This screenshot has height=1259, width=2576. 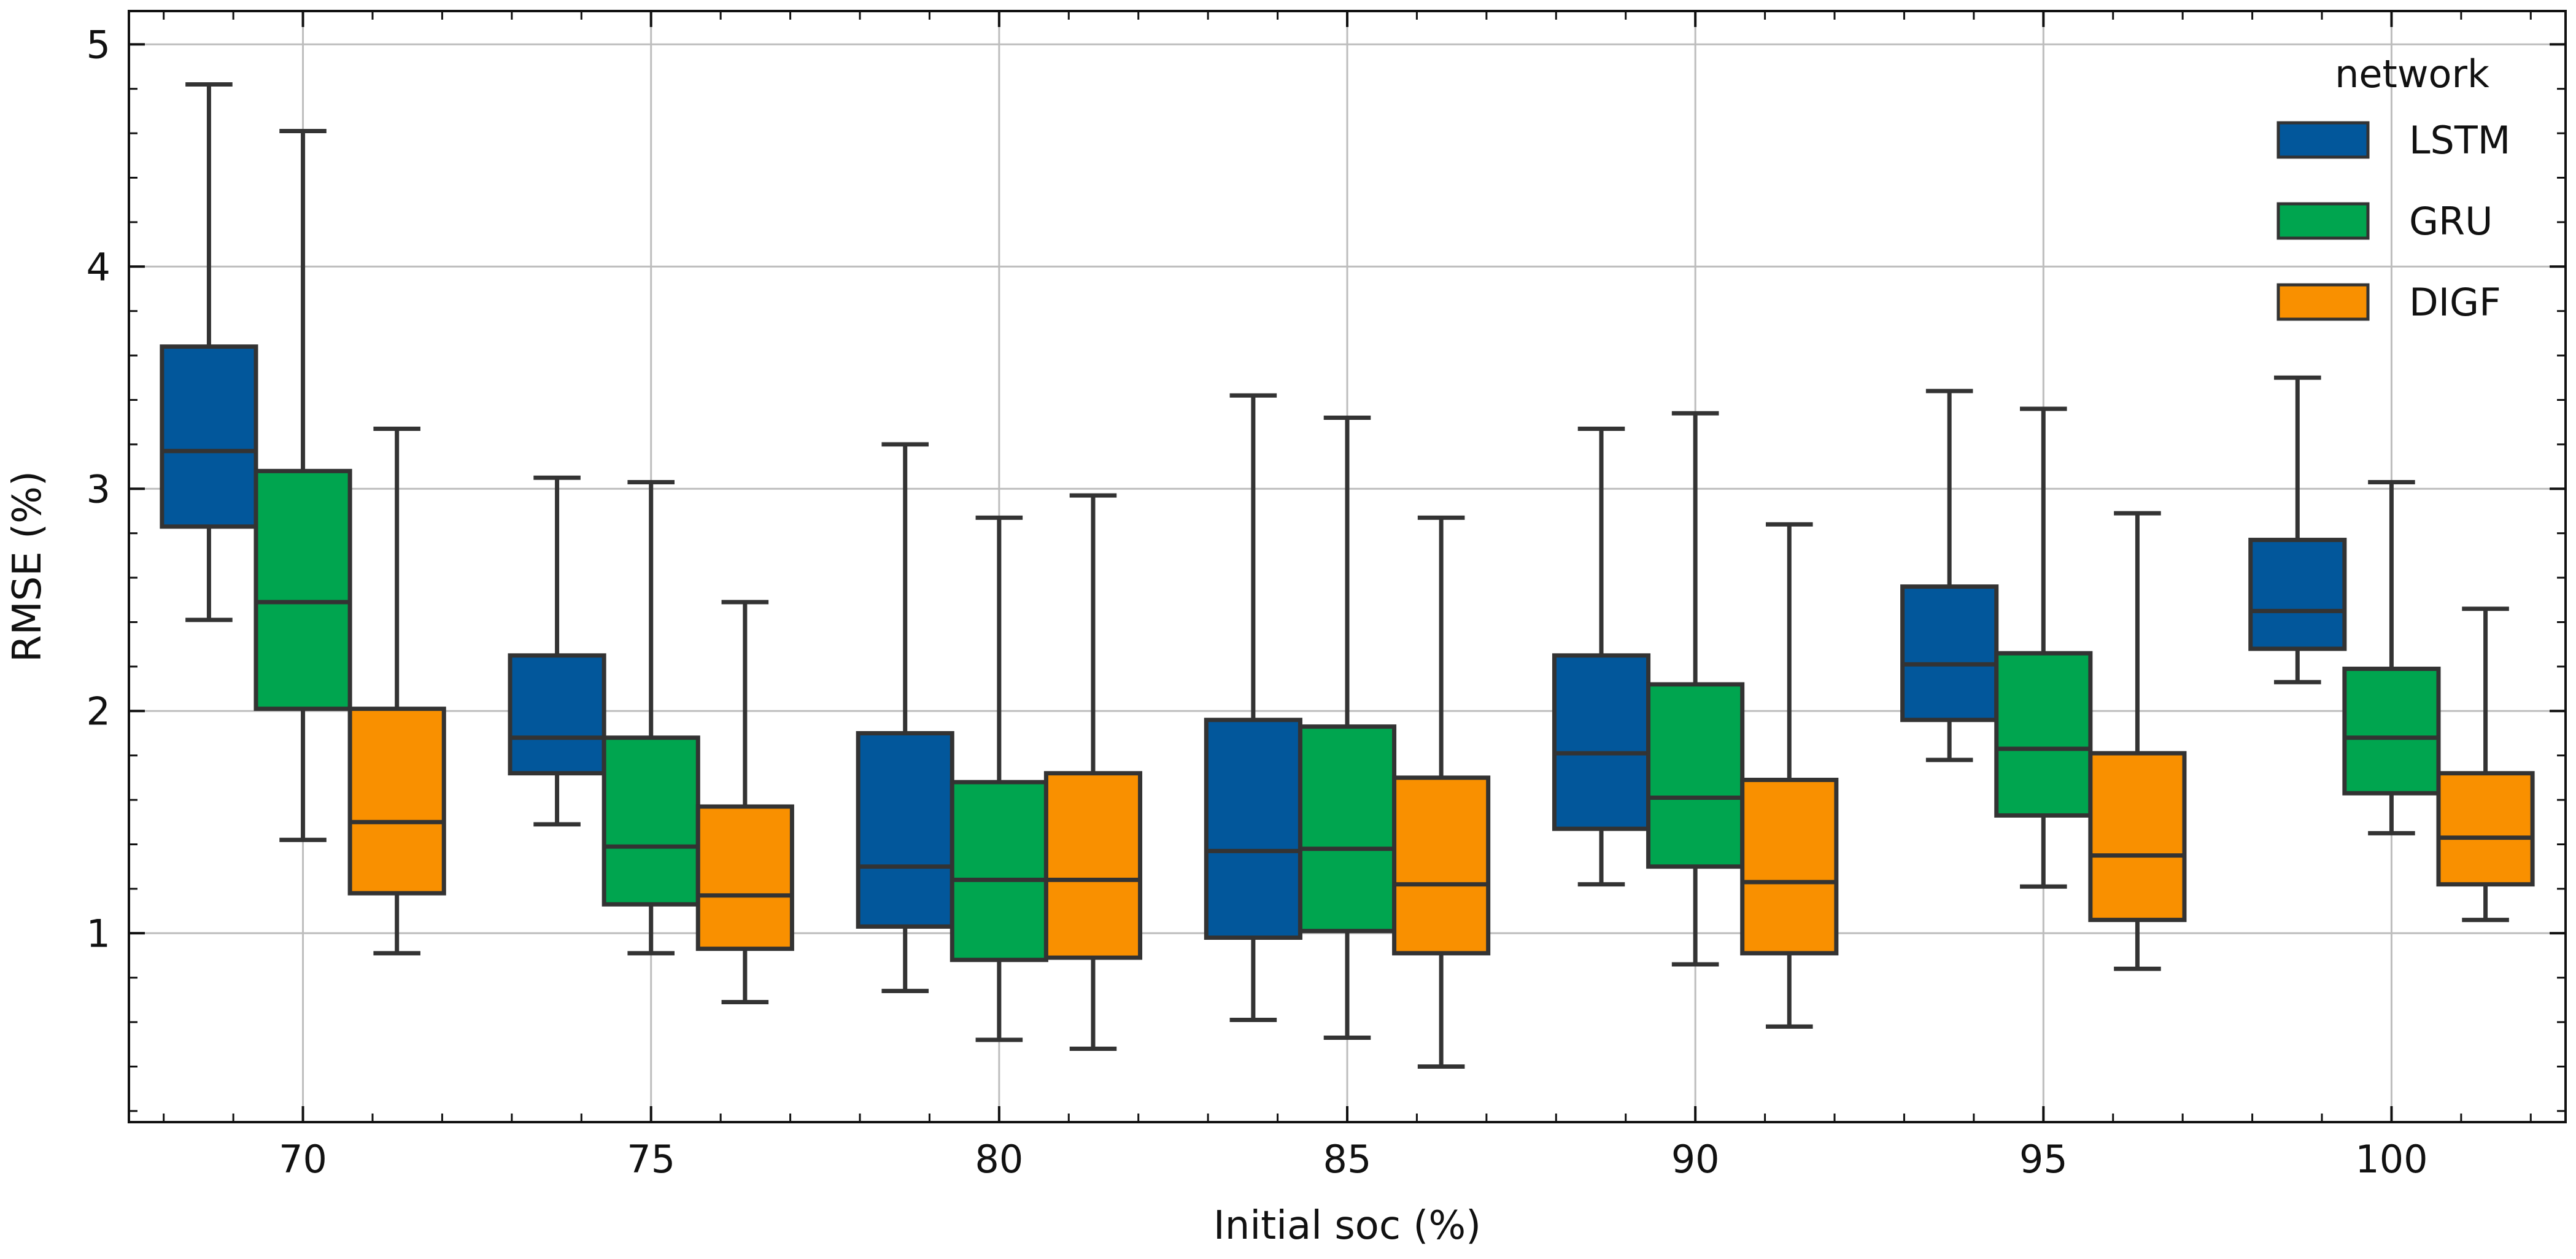 What do you see at coordinates (98, 933) in the screenshot?
I see `y-tick-label: 1` at bounding box center [98, 933].